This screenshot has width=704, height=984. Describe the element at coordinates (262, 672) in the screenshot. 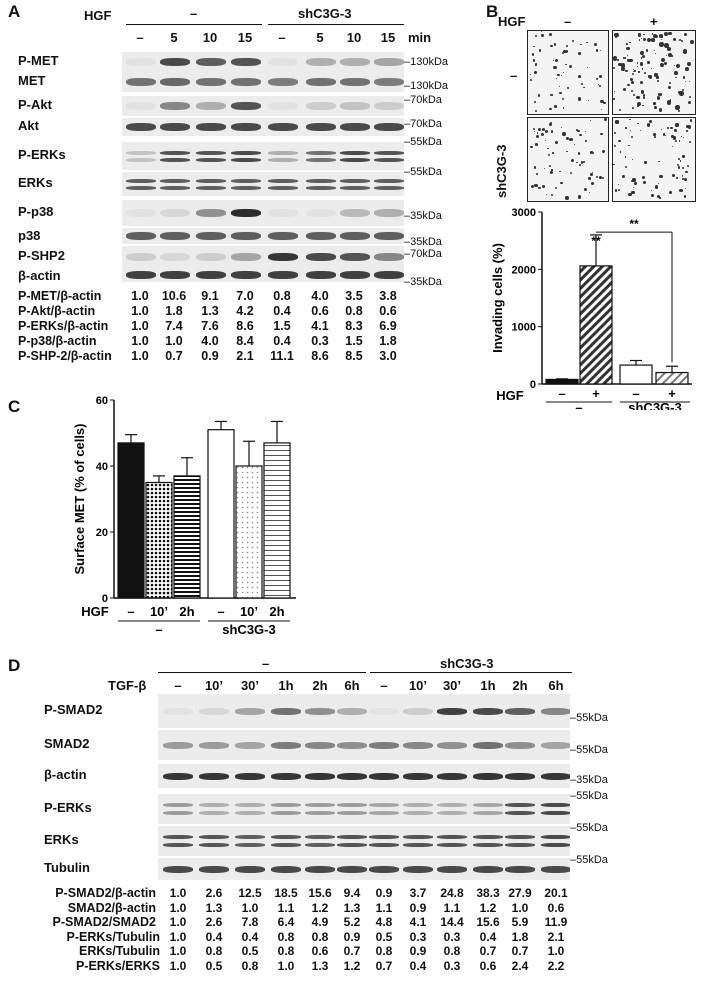

I see `panel-d-ctrl-line` at that location.